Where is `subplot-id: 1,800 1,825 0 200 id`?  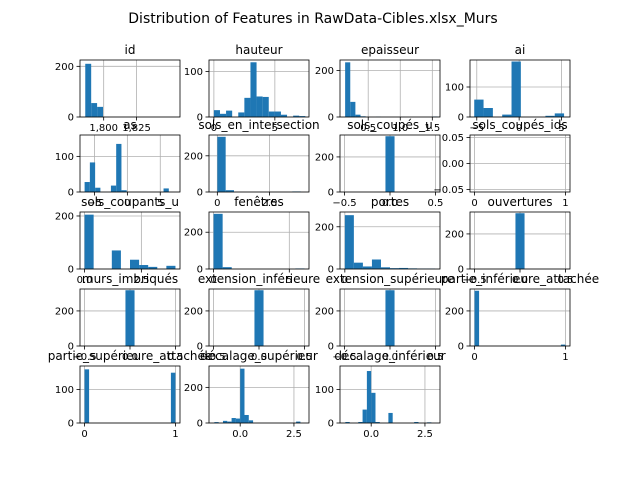 subplot-id: 1,800 1,825 0 200 id is located at coordinates (118, 88).